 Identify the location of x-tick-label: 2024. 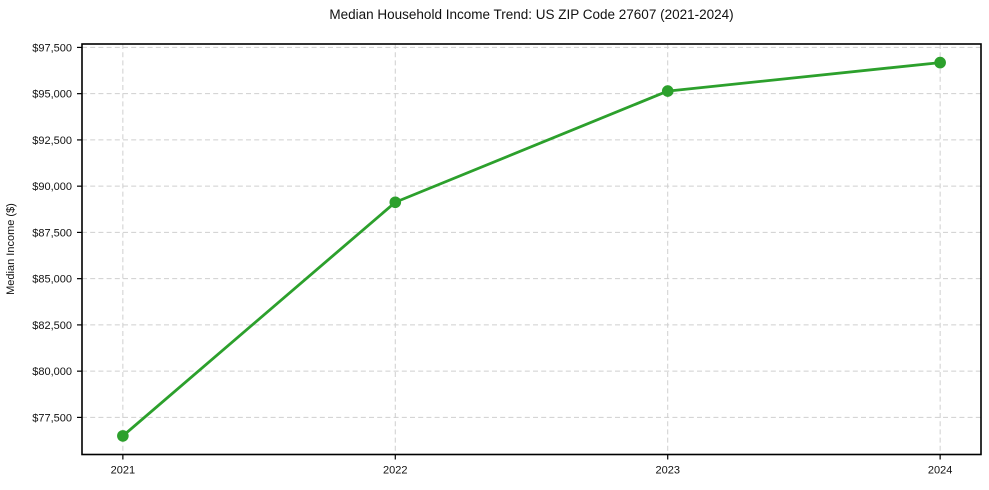
(940, 471).